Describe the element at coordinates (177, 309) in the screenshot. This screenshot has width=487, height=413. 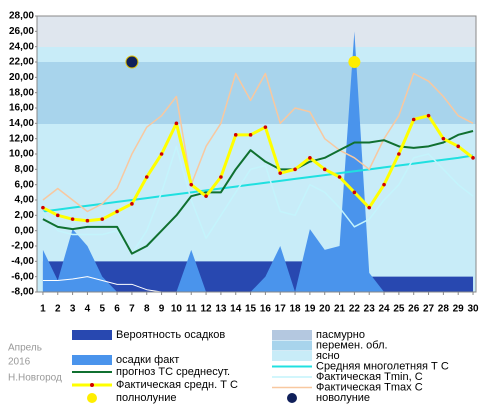
I see `x-tick-label: 10` at that location.